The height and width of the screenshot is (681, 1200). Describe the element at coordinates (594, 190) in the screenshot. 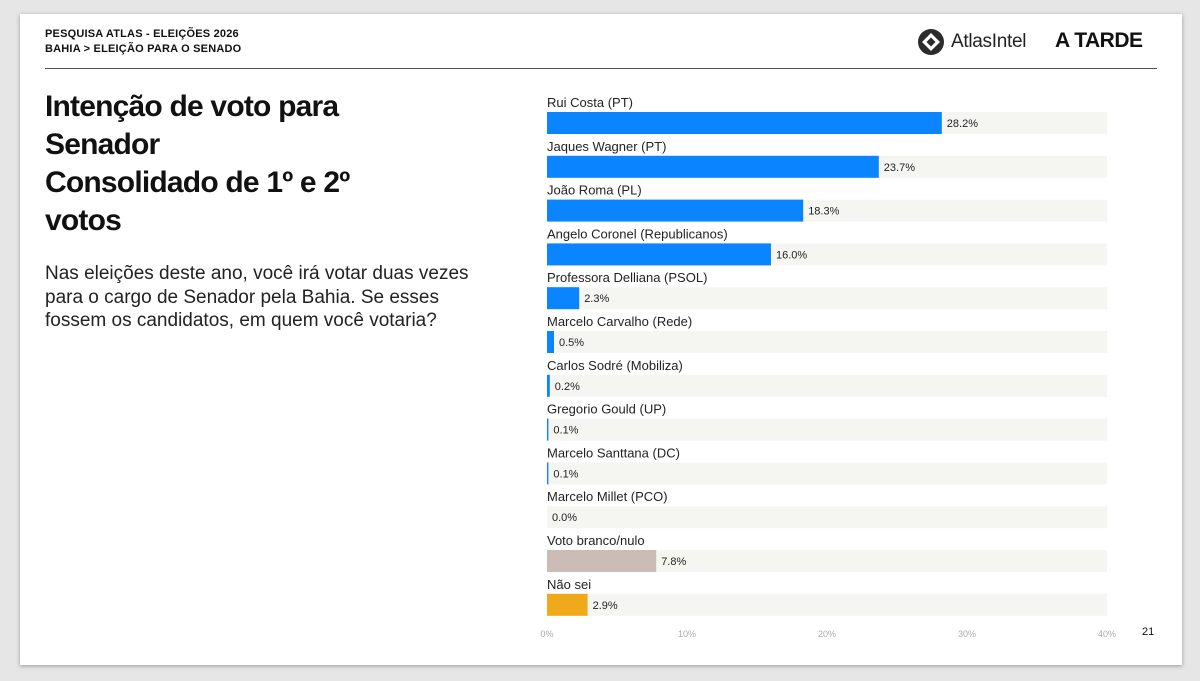

I see `category-label: João Roma (PL)` at that location.